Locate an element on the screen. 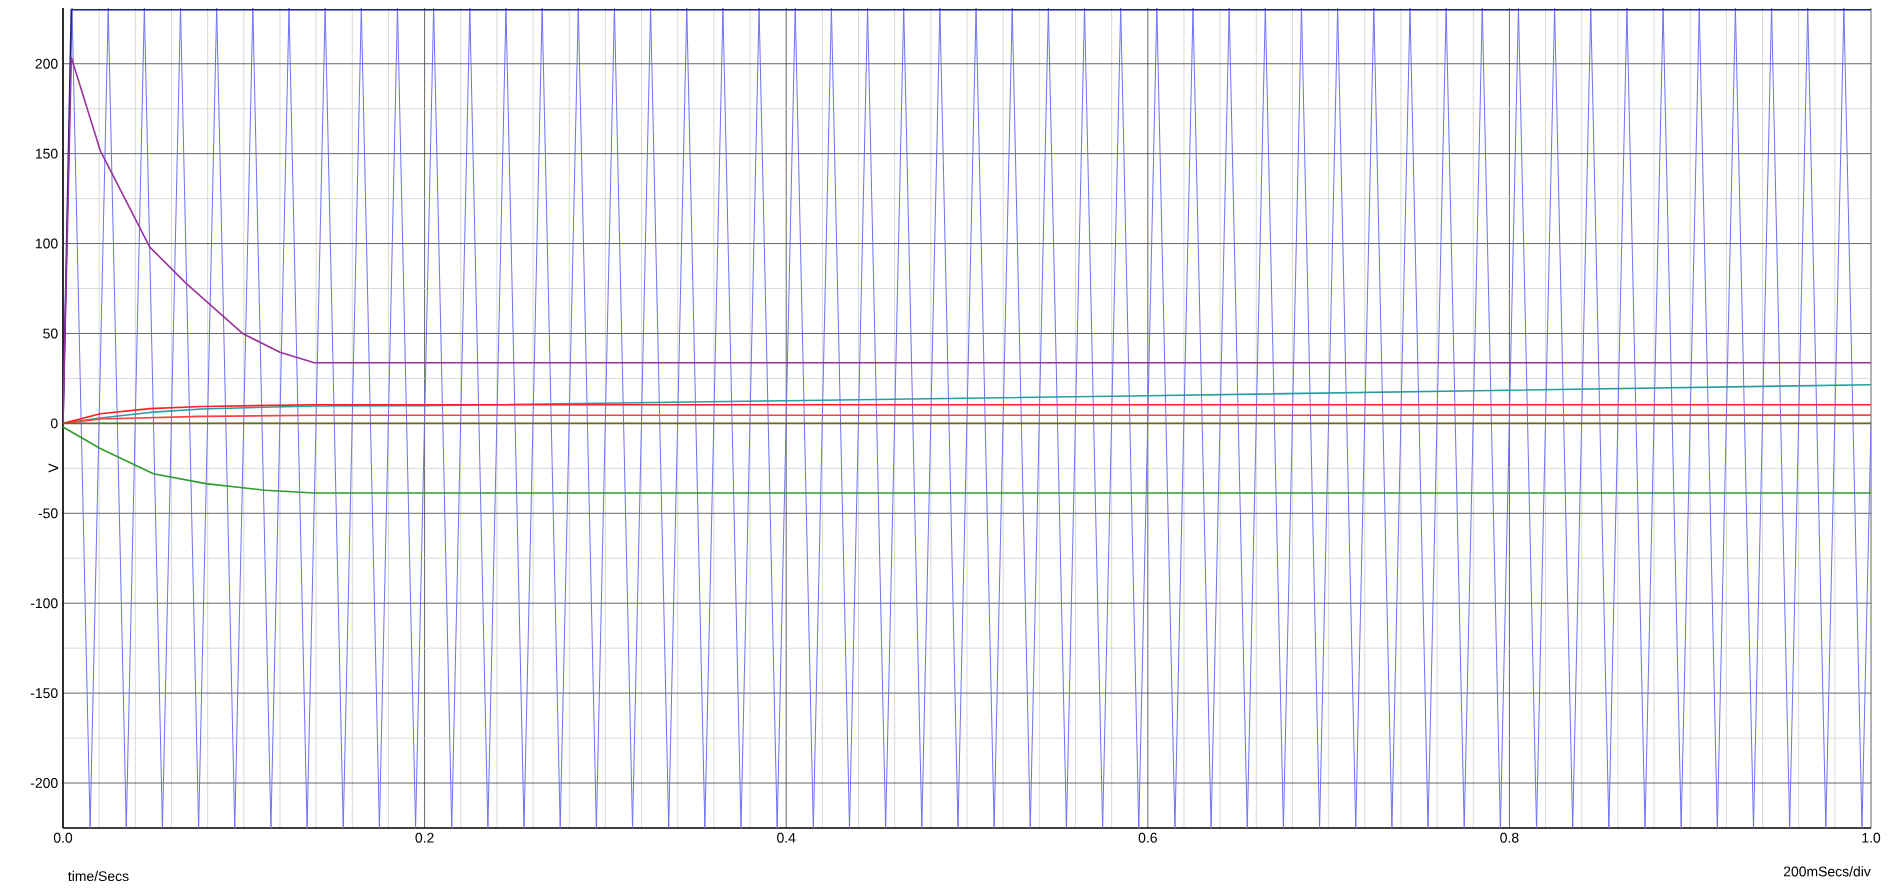 Image resolution: width=1894 pixels, height=891 pixels. y-tick-label: 200 is located at coordinates (46, 63).